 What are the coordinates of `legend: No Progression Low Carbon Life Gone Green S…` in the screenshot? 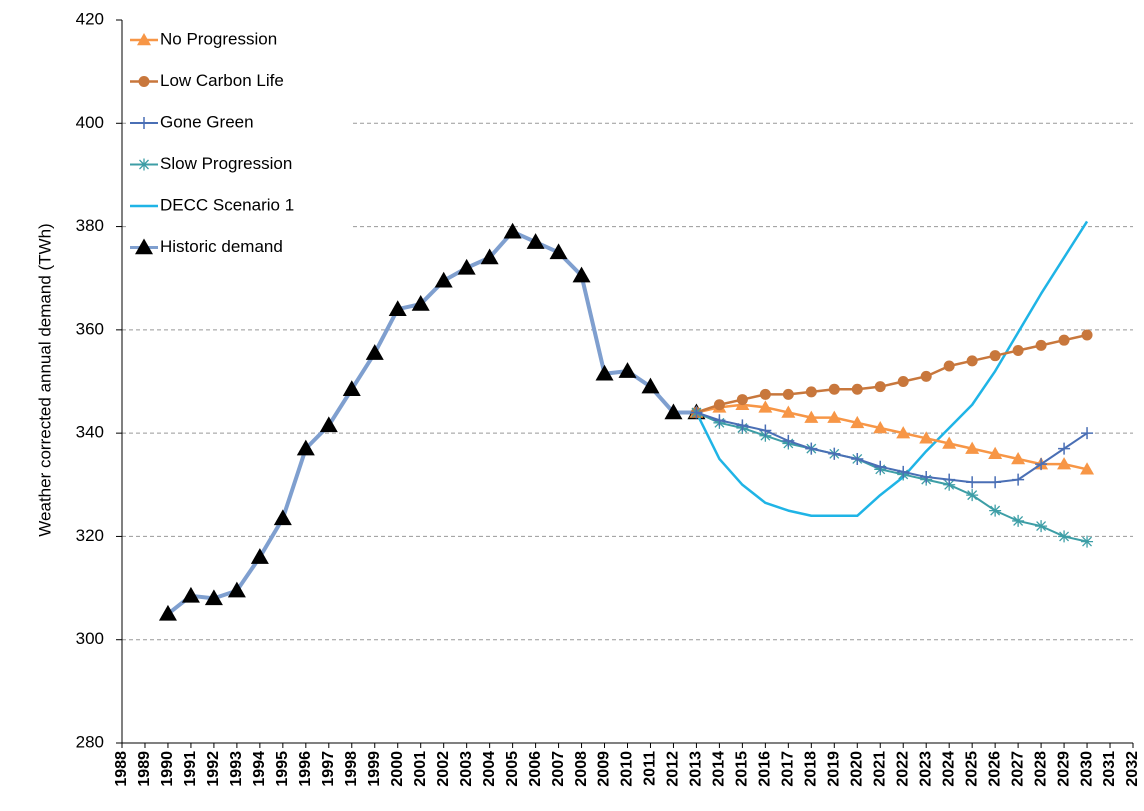 It's located at (239, 147).